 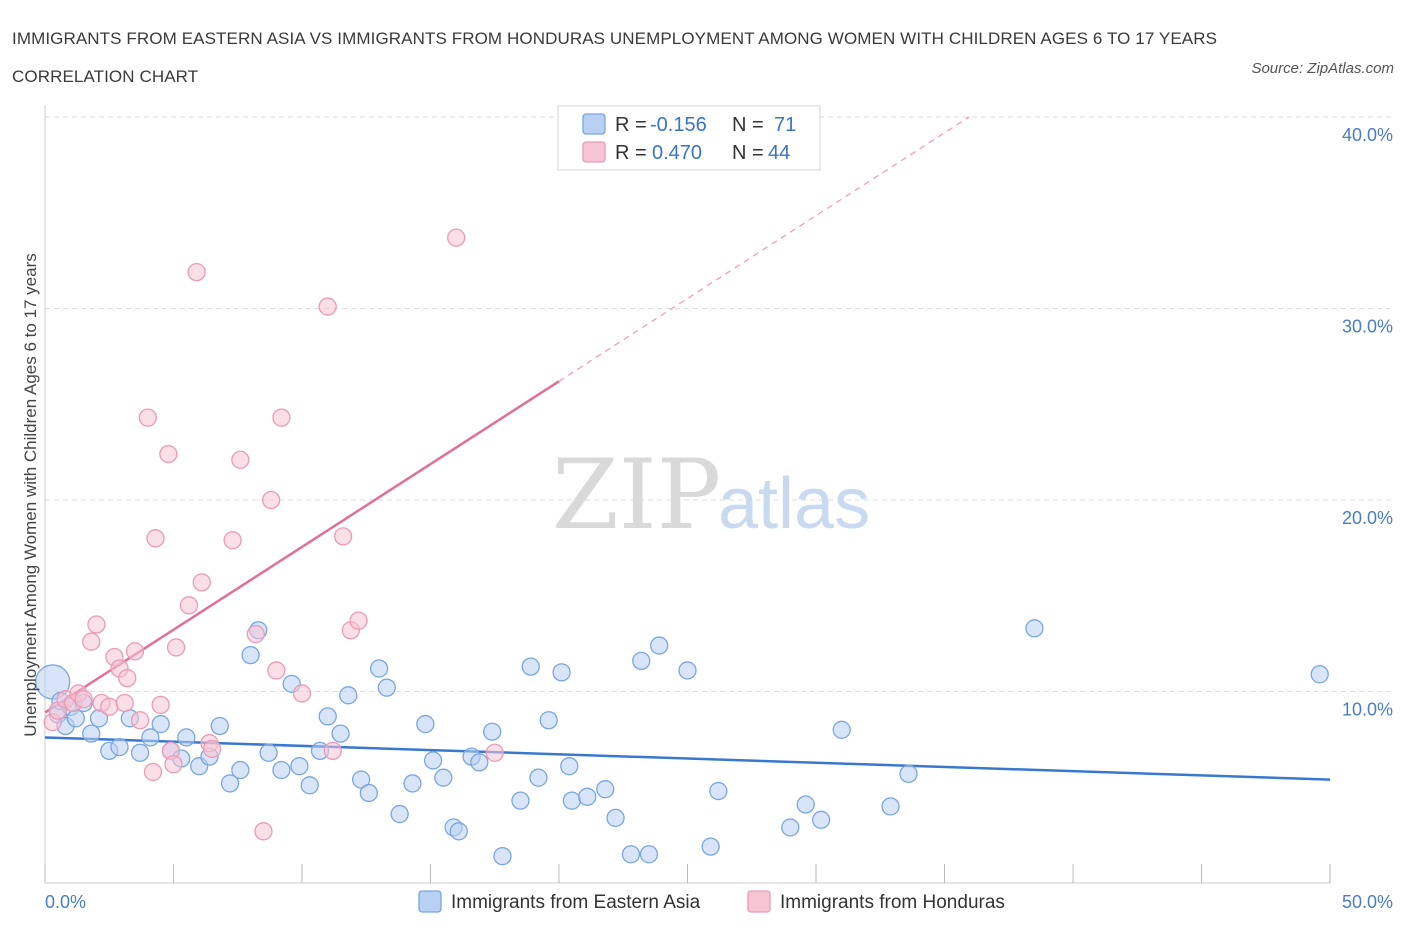 I want to click on watermark: ZIP atlas, so click(x=711, y=495).